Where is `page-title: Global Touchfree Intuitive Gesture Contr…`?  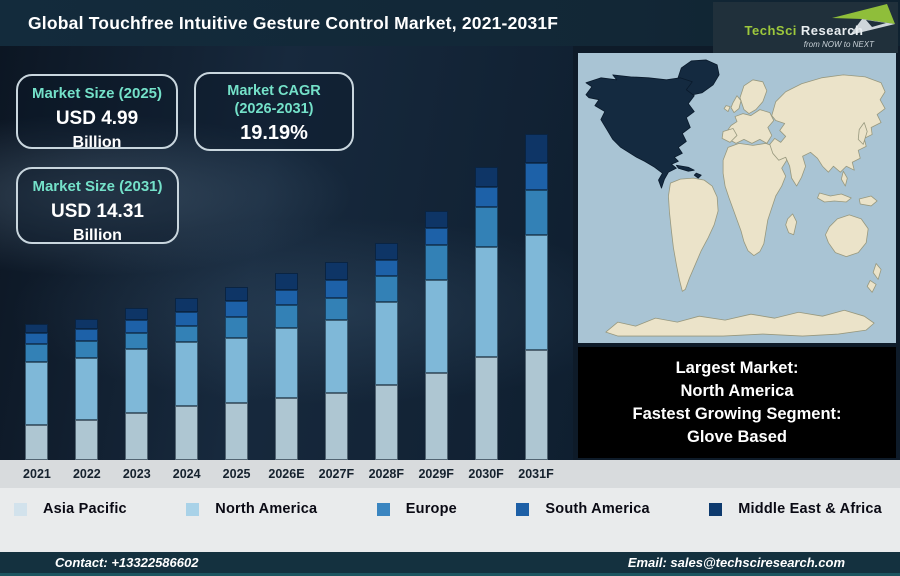
page-title: Global Touchfree Intuitive Gesture Contr… is located at coordinates (293, 22).